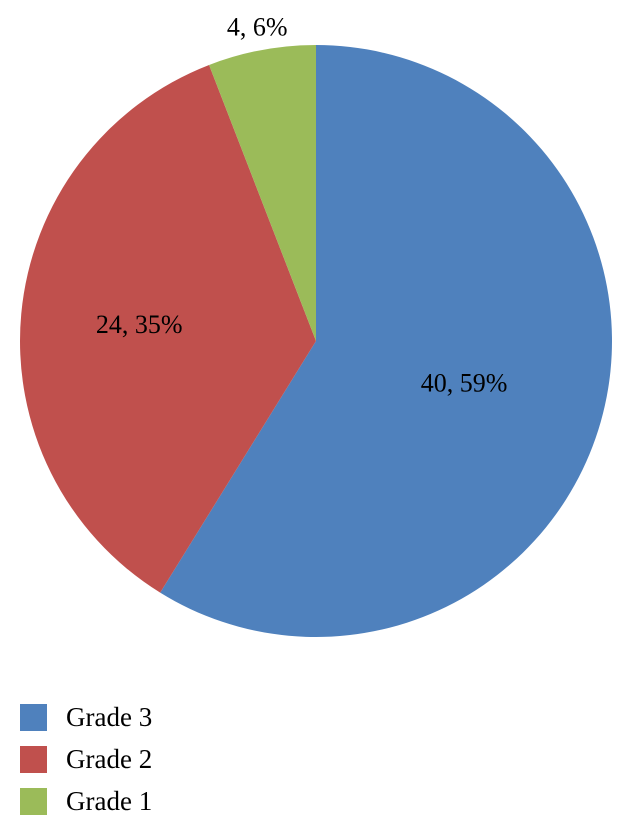  What do you see at coordinates (109, 758) in the screenshot?
I see `legend-label-grade-2: Grade 2` at bounding box center [109, 758].